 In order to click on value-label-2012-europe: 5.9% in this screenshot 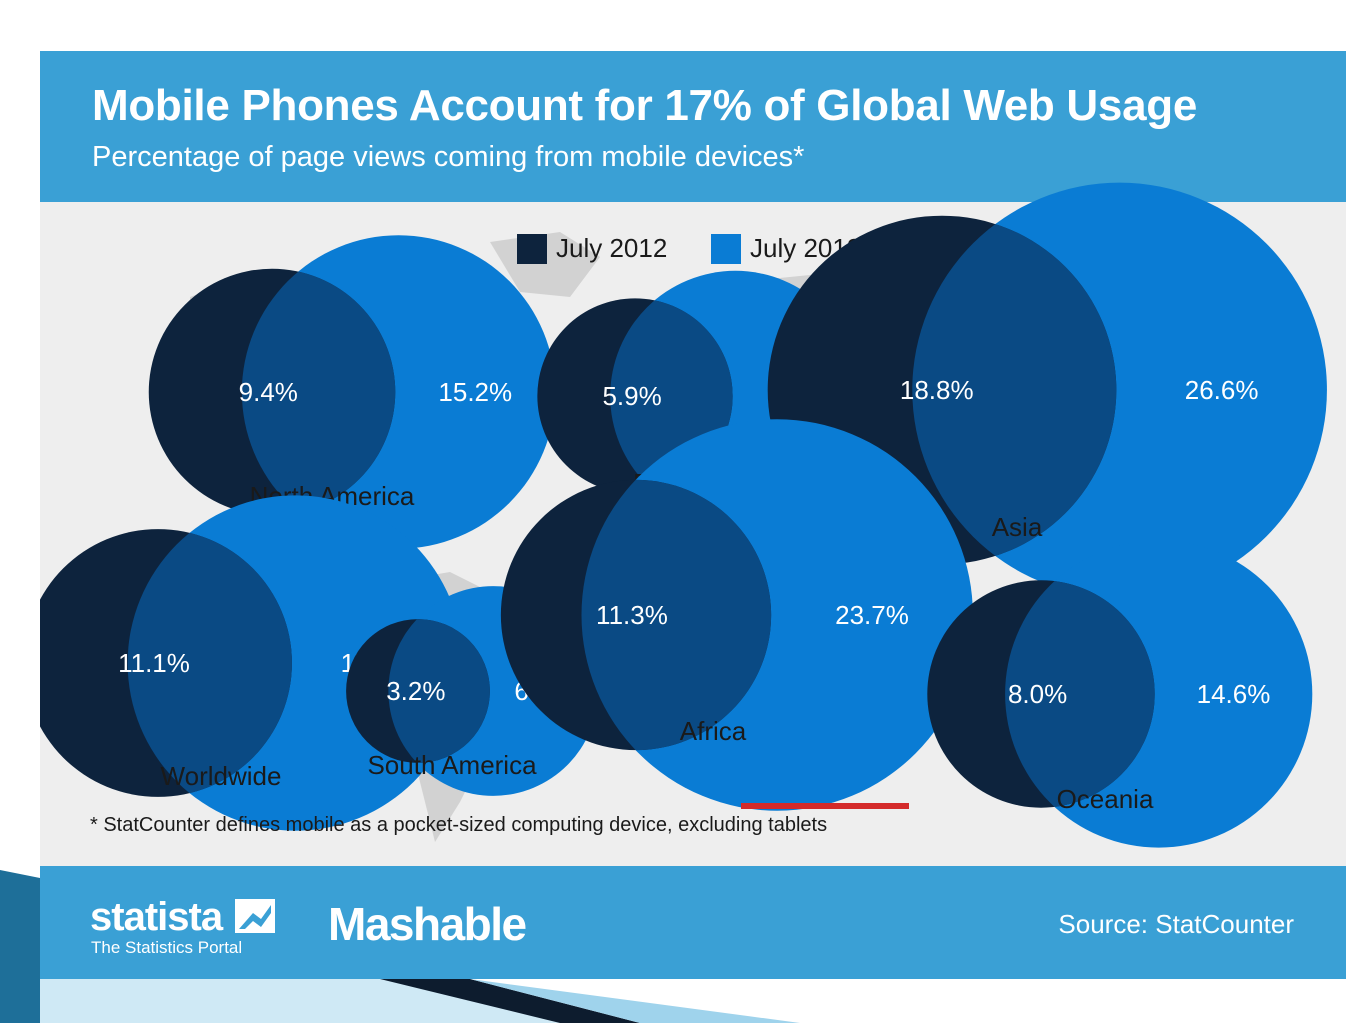, I will do `click(631, 396)`.